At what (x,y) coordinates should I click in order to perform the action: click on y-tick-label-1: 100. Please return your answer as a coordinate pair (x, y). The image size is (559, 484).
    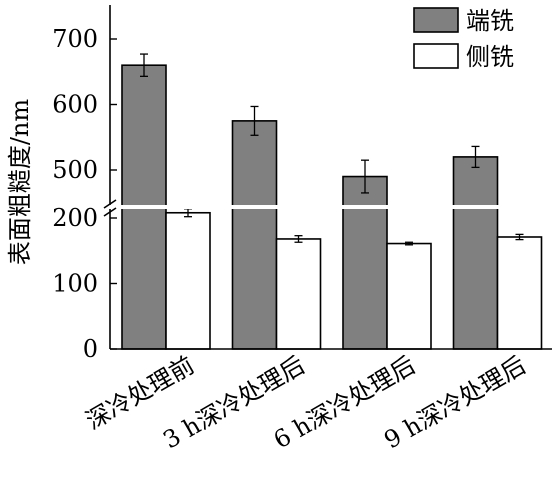
    Looking at the image, I should click on (75, 284).